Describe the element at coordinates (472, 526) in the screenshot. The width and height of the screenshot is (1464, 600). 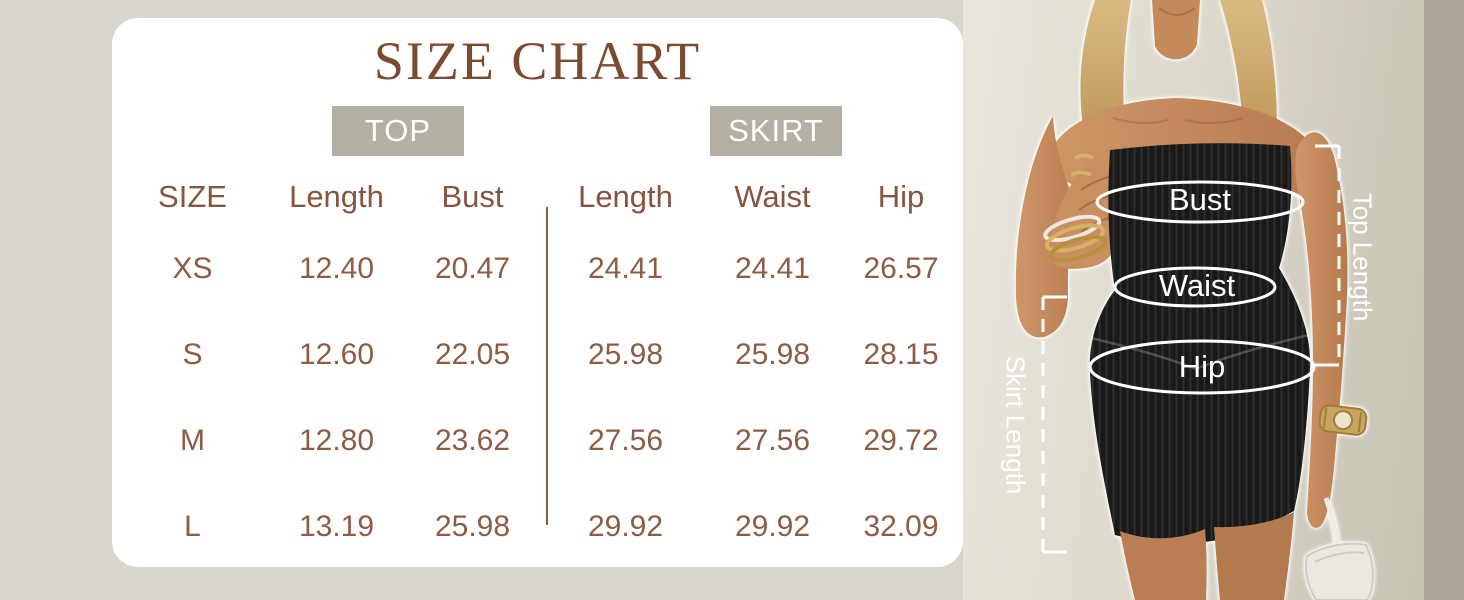
I see `l-bust: 25.98` at that location.